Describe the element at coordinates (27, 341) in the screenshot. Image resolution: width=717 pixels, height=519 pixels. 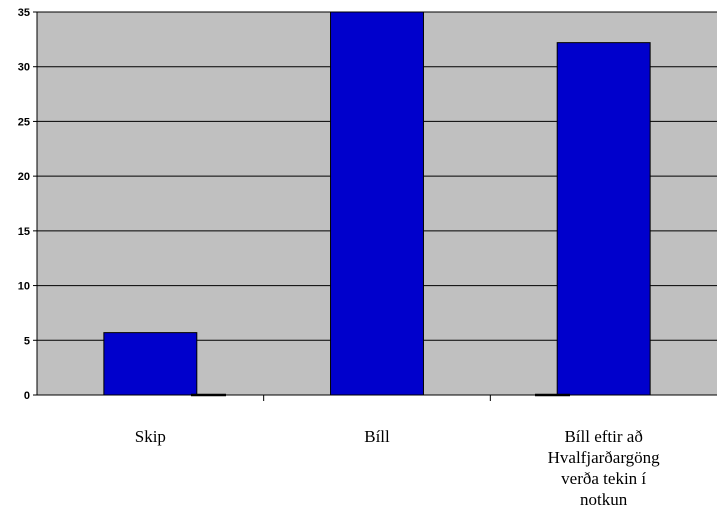
I see `y-tick-label: 5` at that location.